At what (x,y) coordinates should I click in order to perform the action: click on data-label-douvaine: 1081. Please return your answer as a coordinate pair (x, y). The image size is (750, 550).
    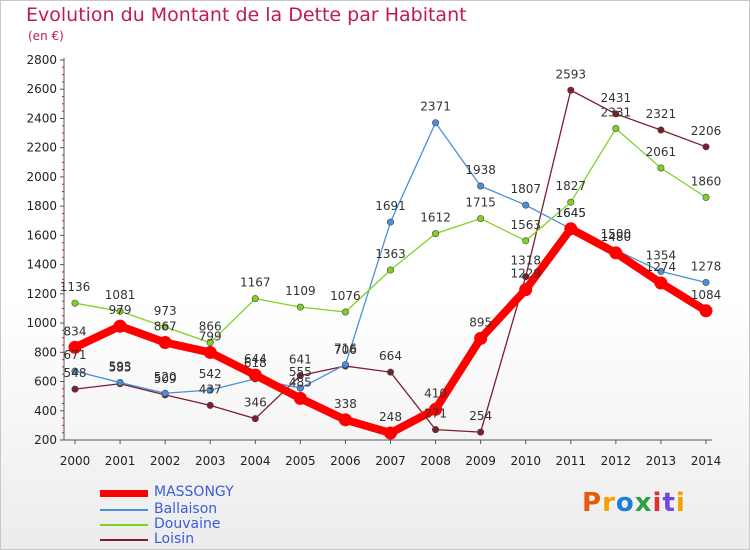
    Looking at the image, I should click on (120, 295).